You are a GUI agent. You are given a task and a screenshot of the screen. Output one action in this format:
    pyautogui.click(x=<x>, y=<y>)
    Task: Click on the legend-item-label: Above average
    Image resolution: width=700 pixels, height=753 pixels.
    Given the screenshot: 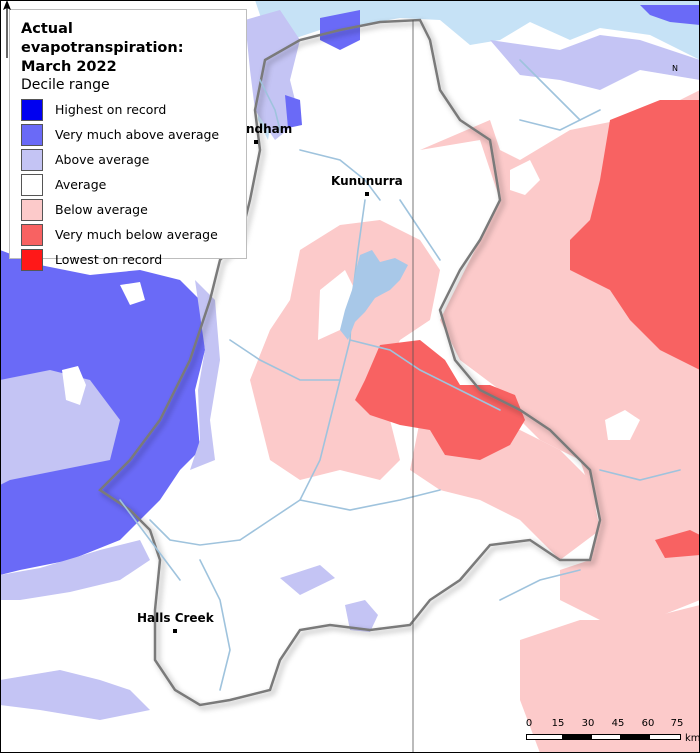 What is the action you would take?
    pyautogui.click(x=102, y=159)
    